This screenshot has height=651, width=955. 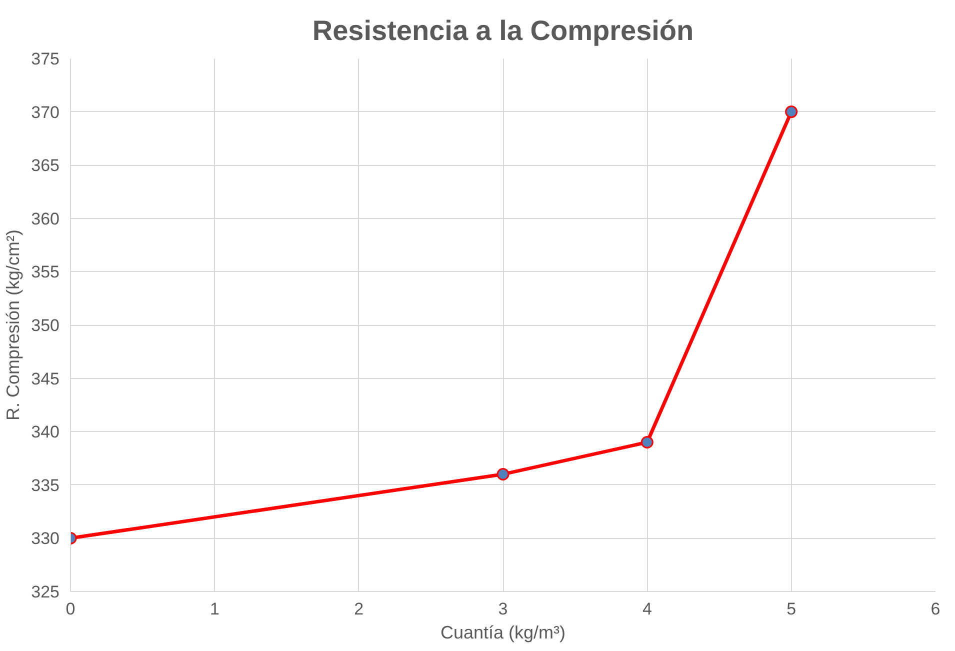 What do you see at coordinates (45, 538) in the screenshot?
I see `y-tick-label: 330` at bounding box center [45, 538].